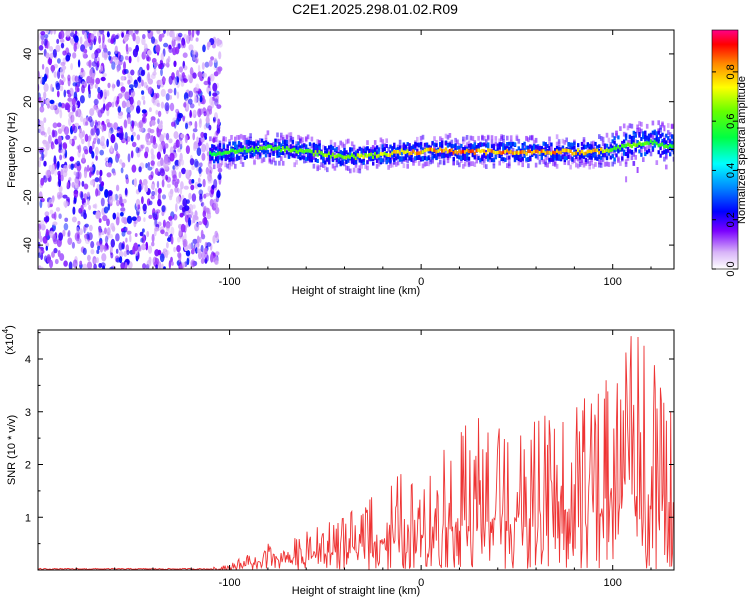  Describe the element at coordinates (731, 268) in the screenshot. I see `colorbar-tick-label: 0.0` at that location.